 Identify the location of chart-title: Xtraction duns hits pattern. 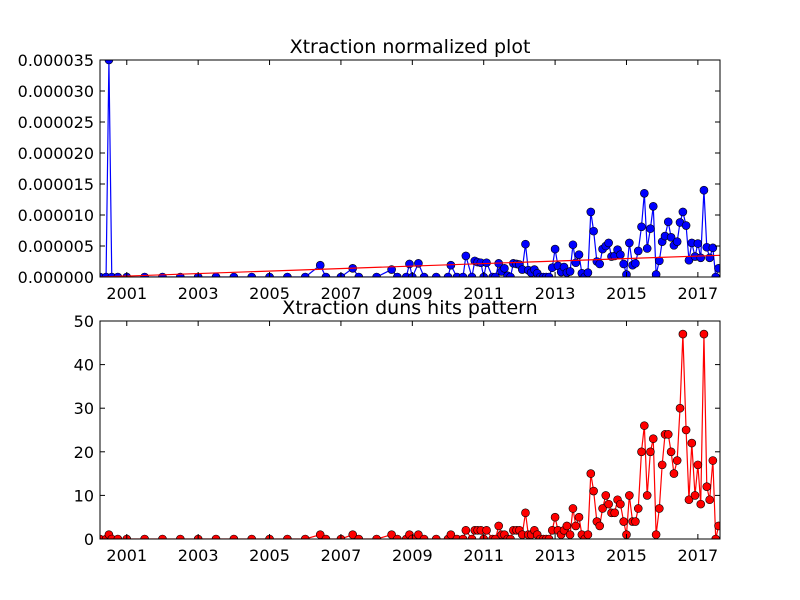
(409, 308).